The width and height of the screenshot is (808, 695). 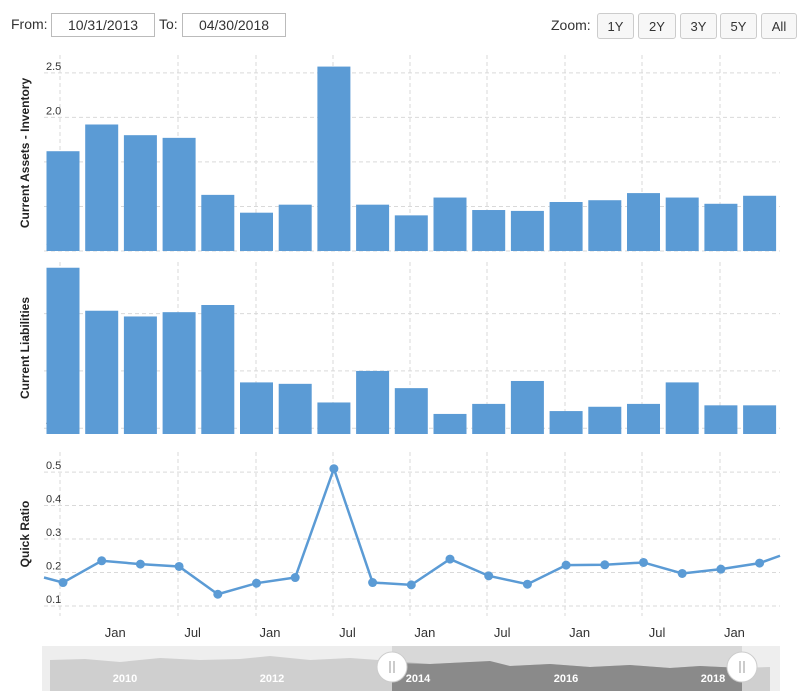 What do you see at coordinates (53, 466) in the screenshot?
I see `y-tick-label: 0.5` at bounding box center [53, 466].